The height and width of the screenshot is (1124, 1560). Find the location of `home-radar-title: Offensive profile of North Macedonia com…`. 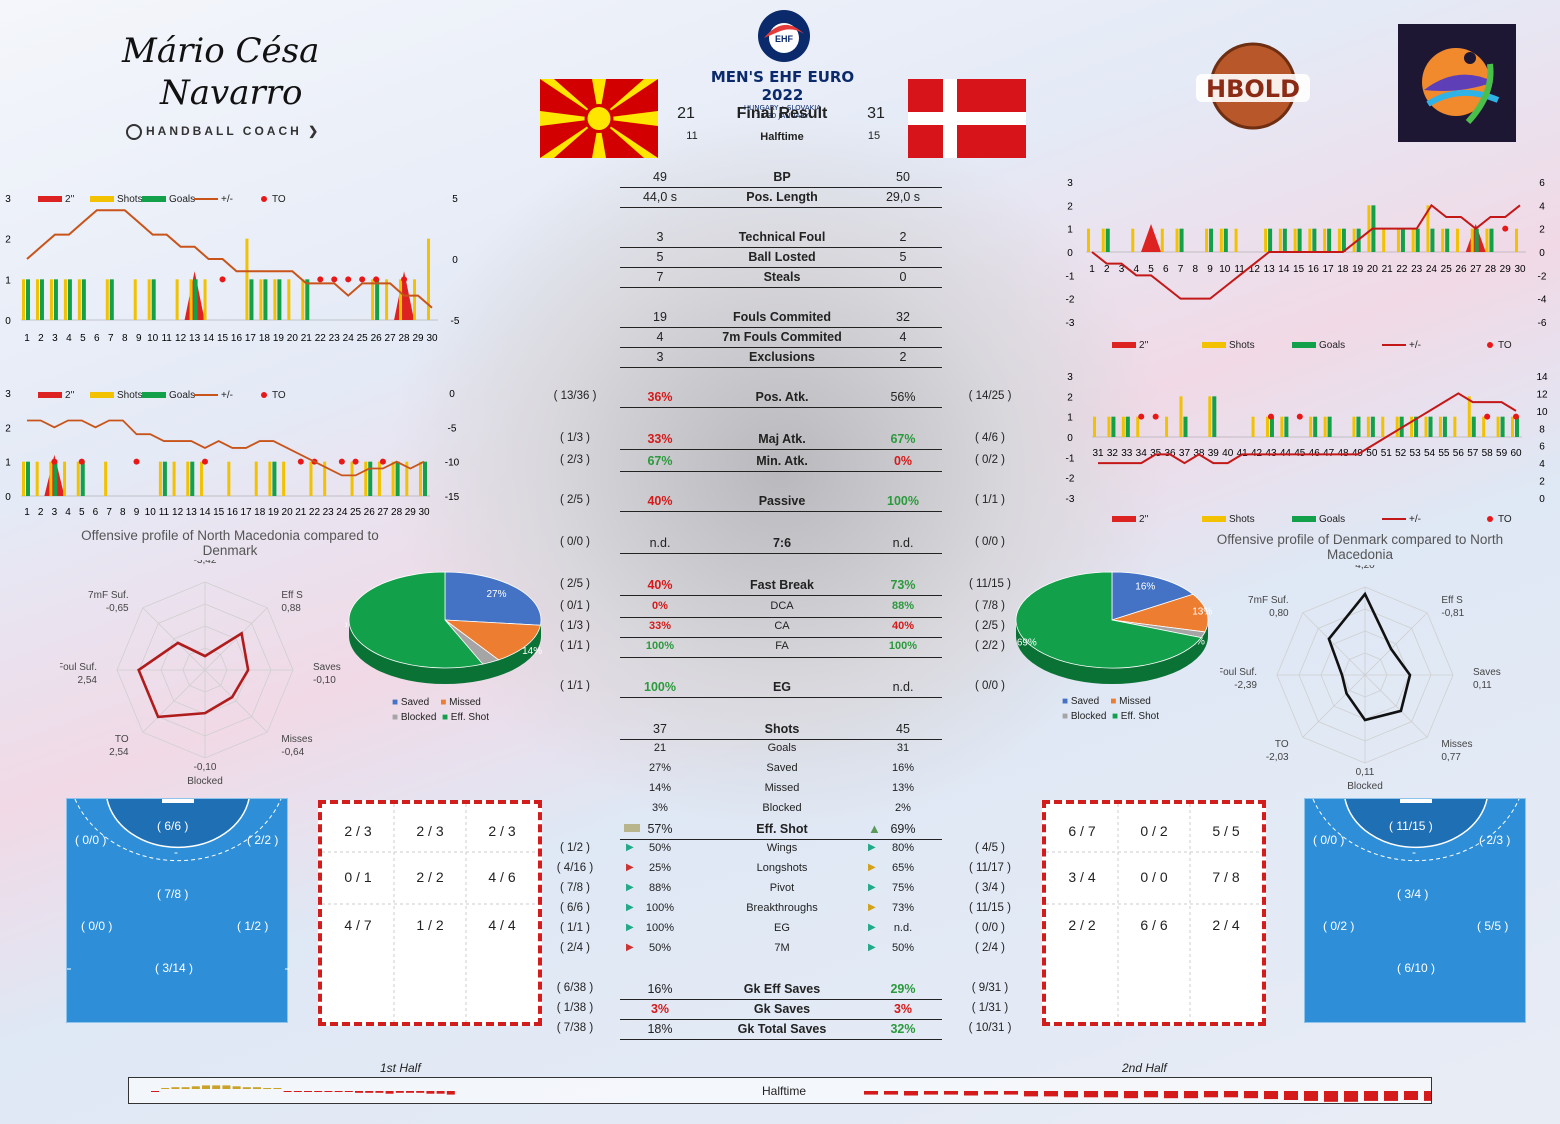

home-radar-title: Offensive profile of North Macedonia com… is located at coordinates (230, 543).